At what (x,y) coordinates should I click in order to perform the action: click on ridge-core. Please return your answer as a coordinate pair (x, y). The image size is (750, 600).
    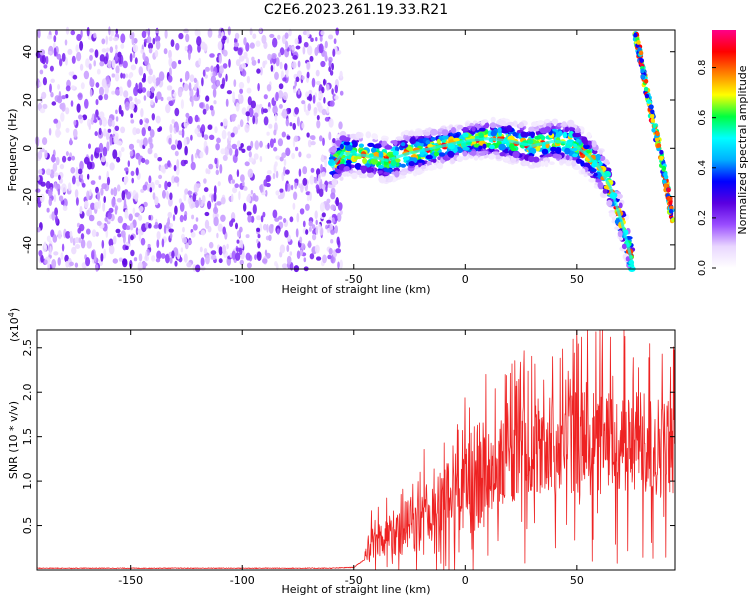
    Looking at the image, I should click on (482, 201).